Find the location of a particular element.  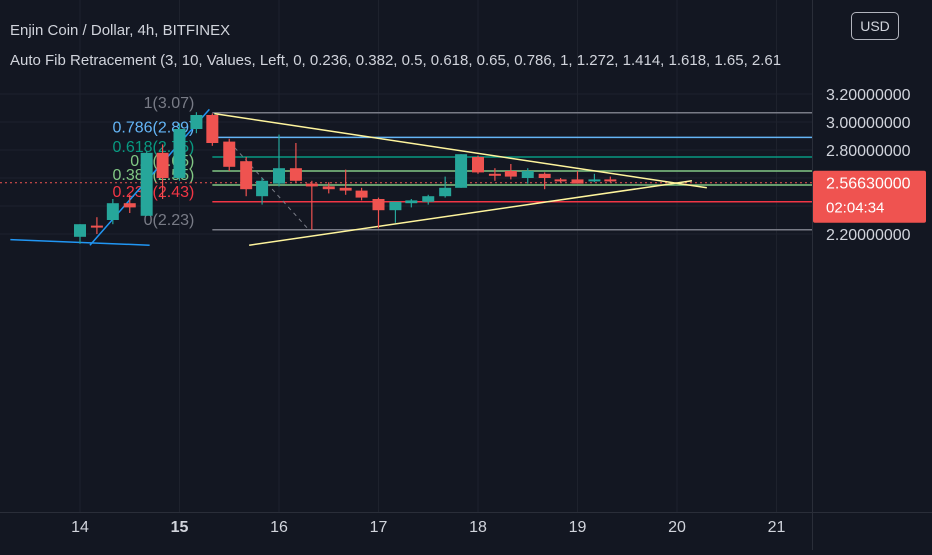

price-axis-panel is located at coordinates (872, 256).